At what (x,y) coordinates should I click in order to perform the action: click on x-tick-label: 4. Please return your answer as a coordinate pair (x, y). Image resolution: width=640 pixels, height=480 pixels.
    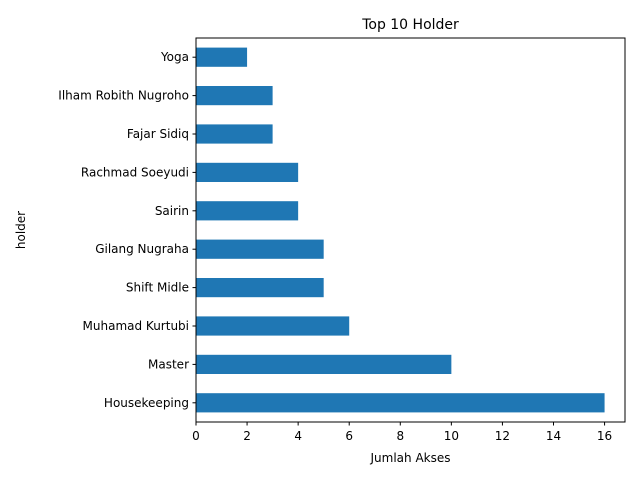
    Looking at the image, I should click on (298, 436).